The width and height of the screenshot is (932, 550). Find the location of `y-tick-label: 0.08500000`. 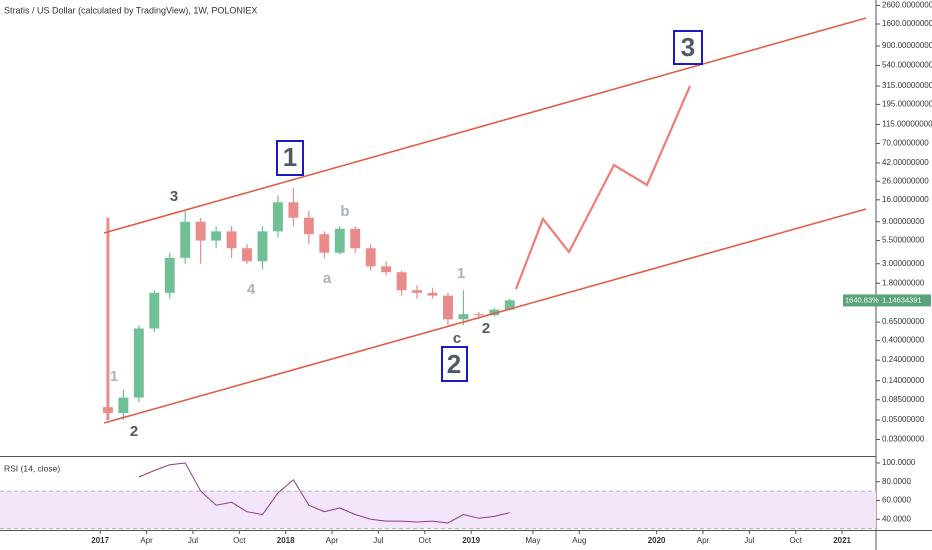

y-tick-label: 0.08500000 is located at coordinates (903, 399).